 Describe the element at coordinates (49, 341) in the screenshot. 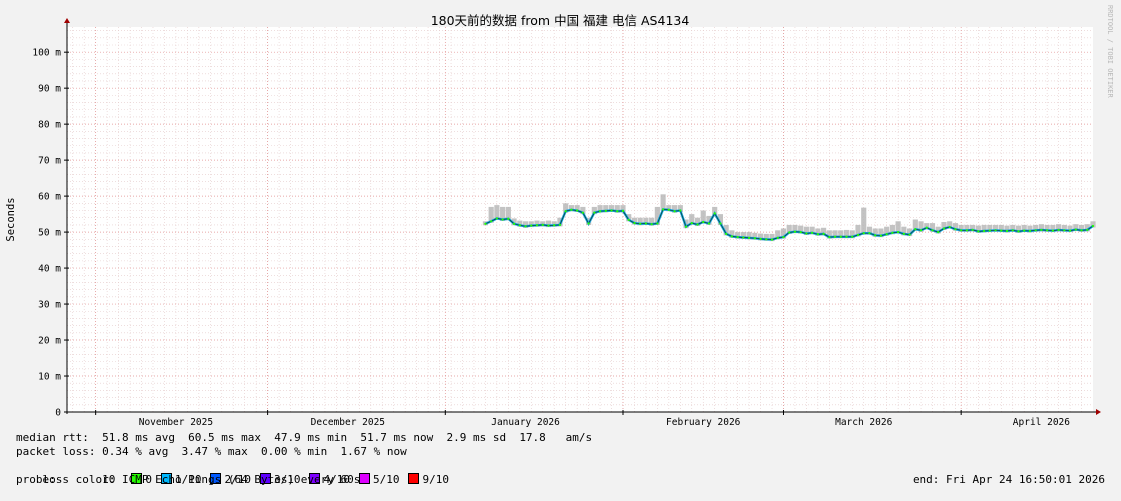

I see `y-tick-label: 20 m` at that location.